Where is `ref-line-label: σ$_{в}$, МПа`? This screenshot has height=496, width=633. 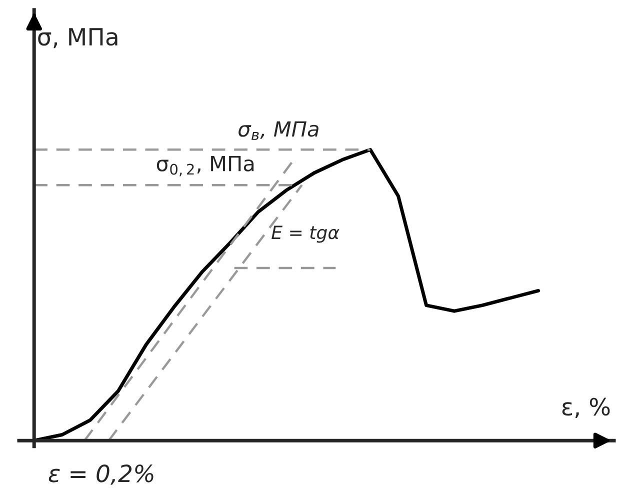
ref-line-label: σ$_{в}$, МПа is located at coordinates (278, 130).